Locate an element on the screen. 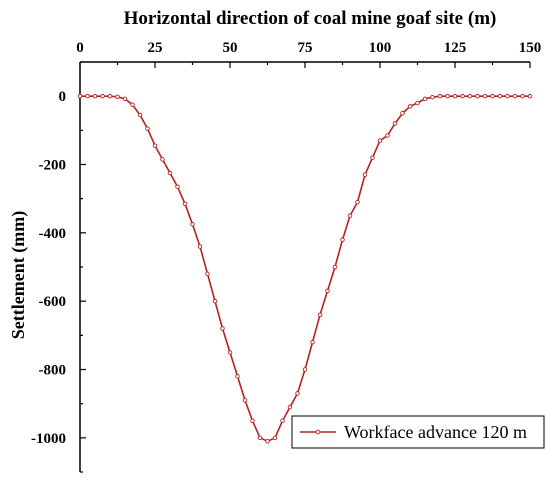 Image resolution: width=550 pixels, height=483 pixels. y-axis-label: Settlement (mm) is located at coordinates (18, 275).